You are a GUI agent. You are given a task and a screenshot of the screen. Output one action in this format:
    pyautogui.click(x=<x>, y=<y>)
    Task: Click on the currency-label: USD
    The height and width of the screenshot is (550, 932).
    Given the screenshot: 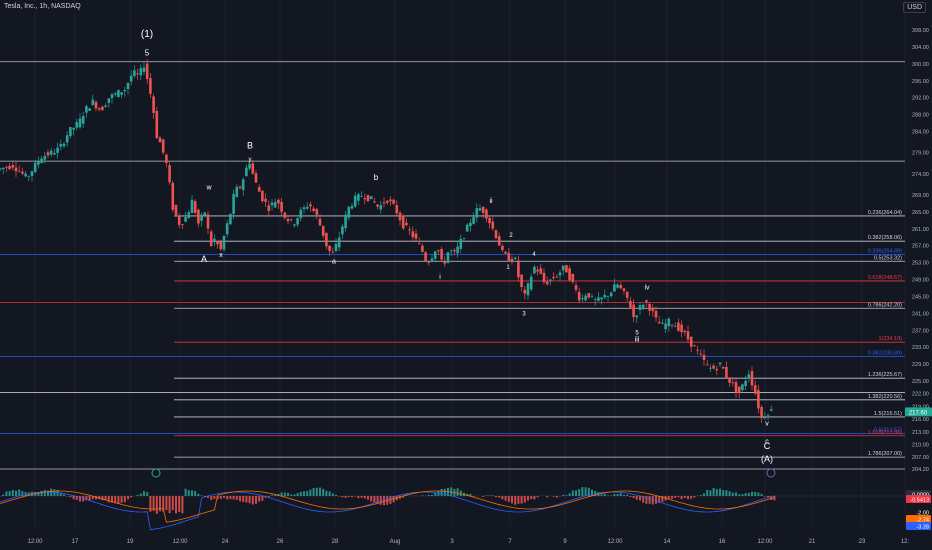 What is the action you would take?
    pyautogui.click(x=914, y=7)
    